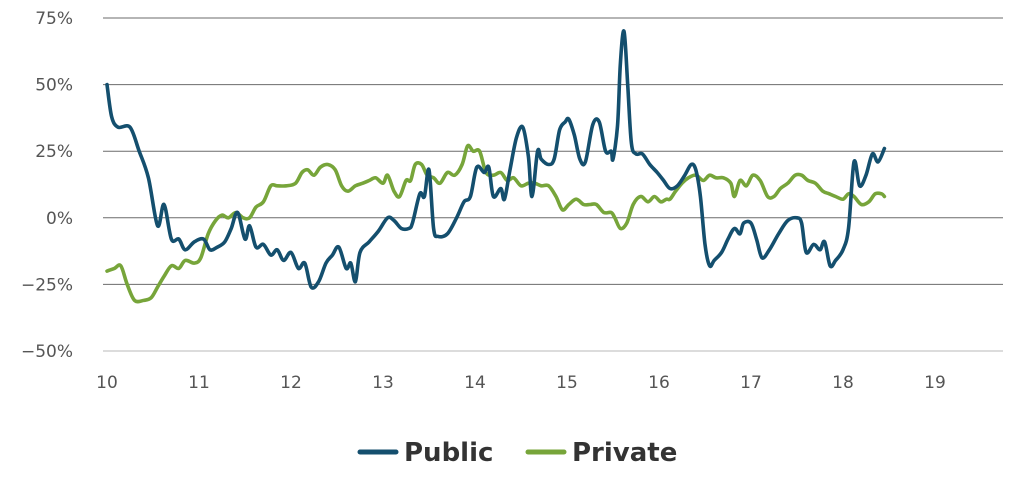 Image resolution: width=1024 pixels, height=501 pixels. Describe the element at coordinates (291, 383) in the screenshot. I see `x-tick-label: 12` at that location.